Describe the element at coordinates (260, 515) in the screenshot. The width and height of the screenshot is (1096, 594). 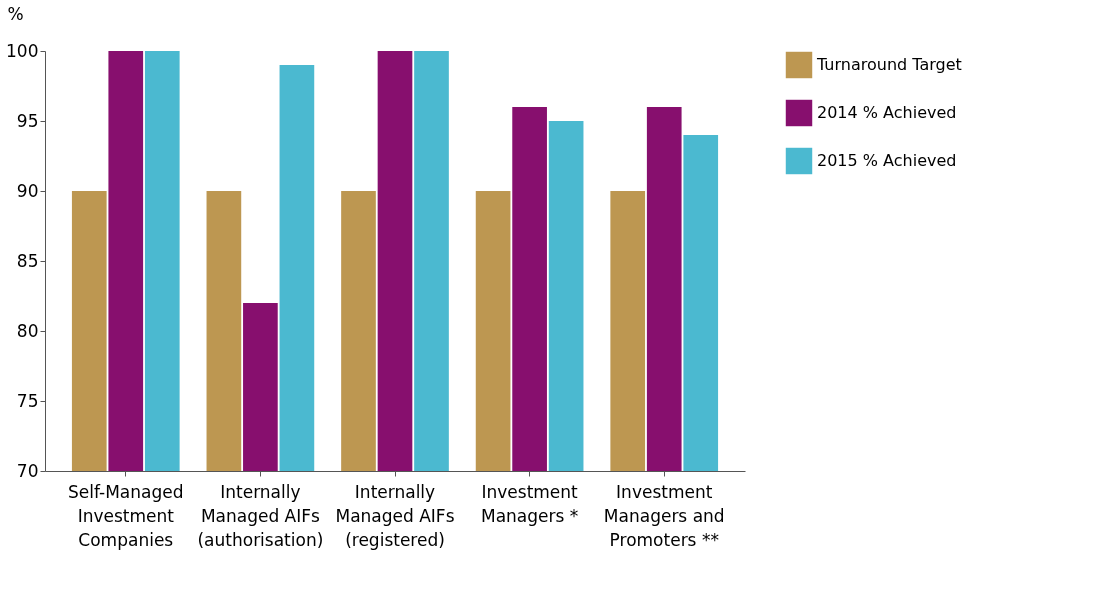
I see `x-tick-label: Internally Managed AIFs (authorisation)` at that location.